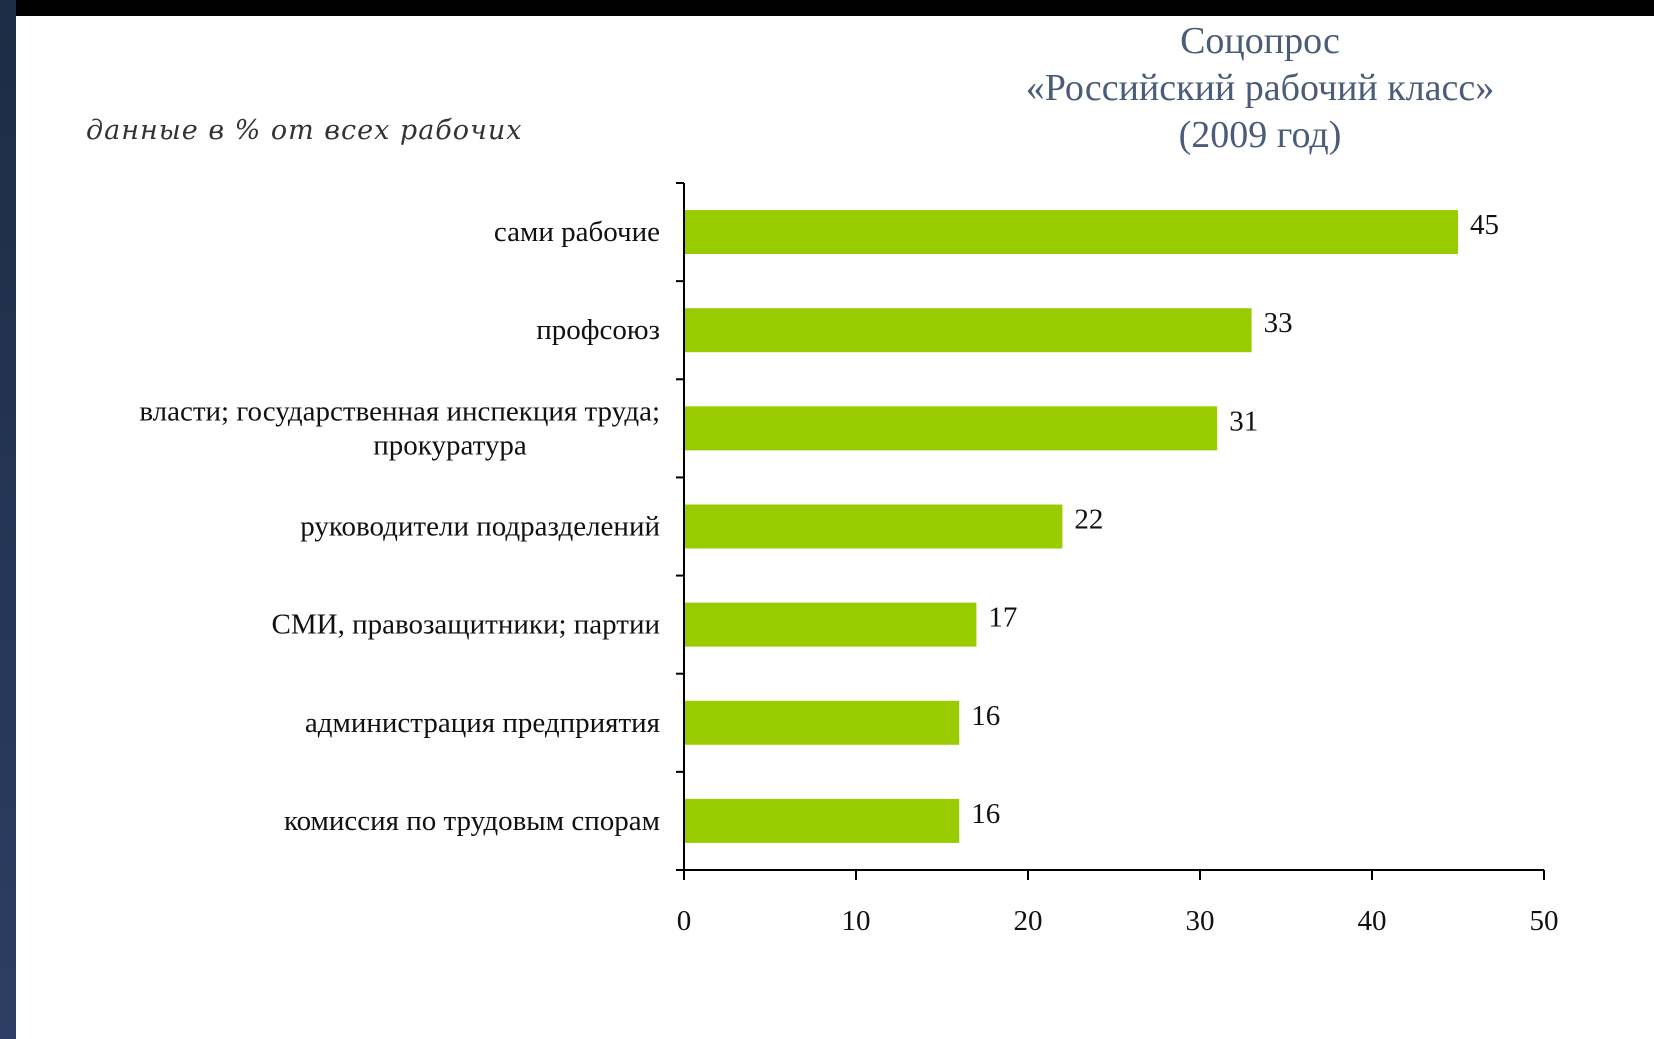 The width and height of the screenshot is (1654, 1039). Describe the element at coordinates (1088, 520) in the screenshot. I see `bar-value-label: 22` at that location.